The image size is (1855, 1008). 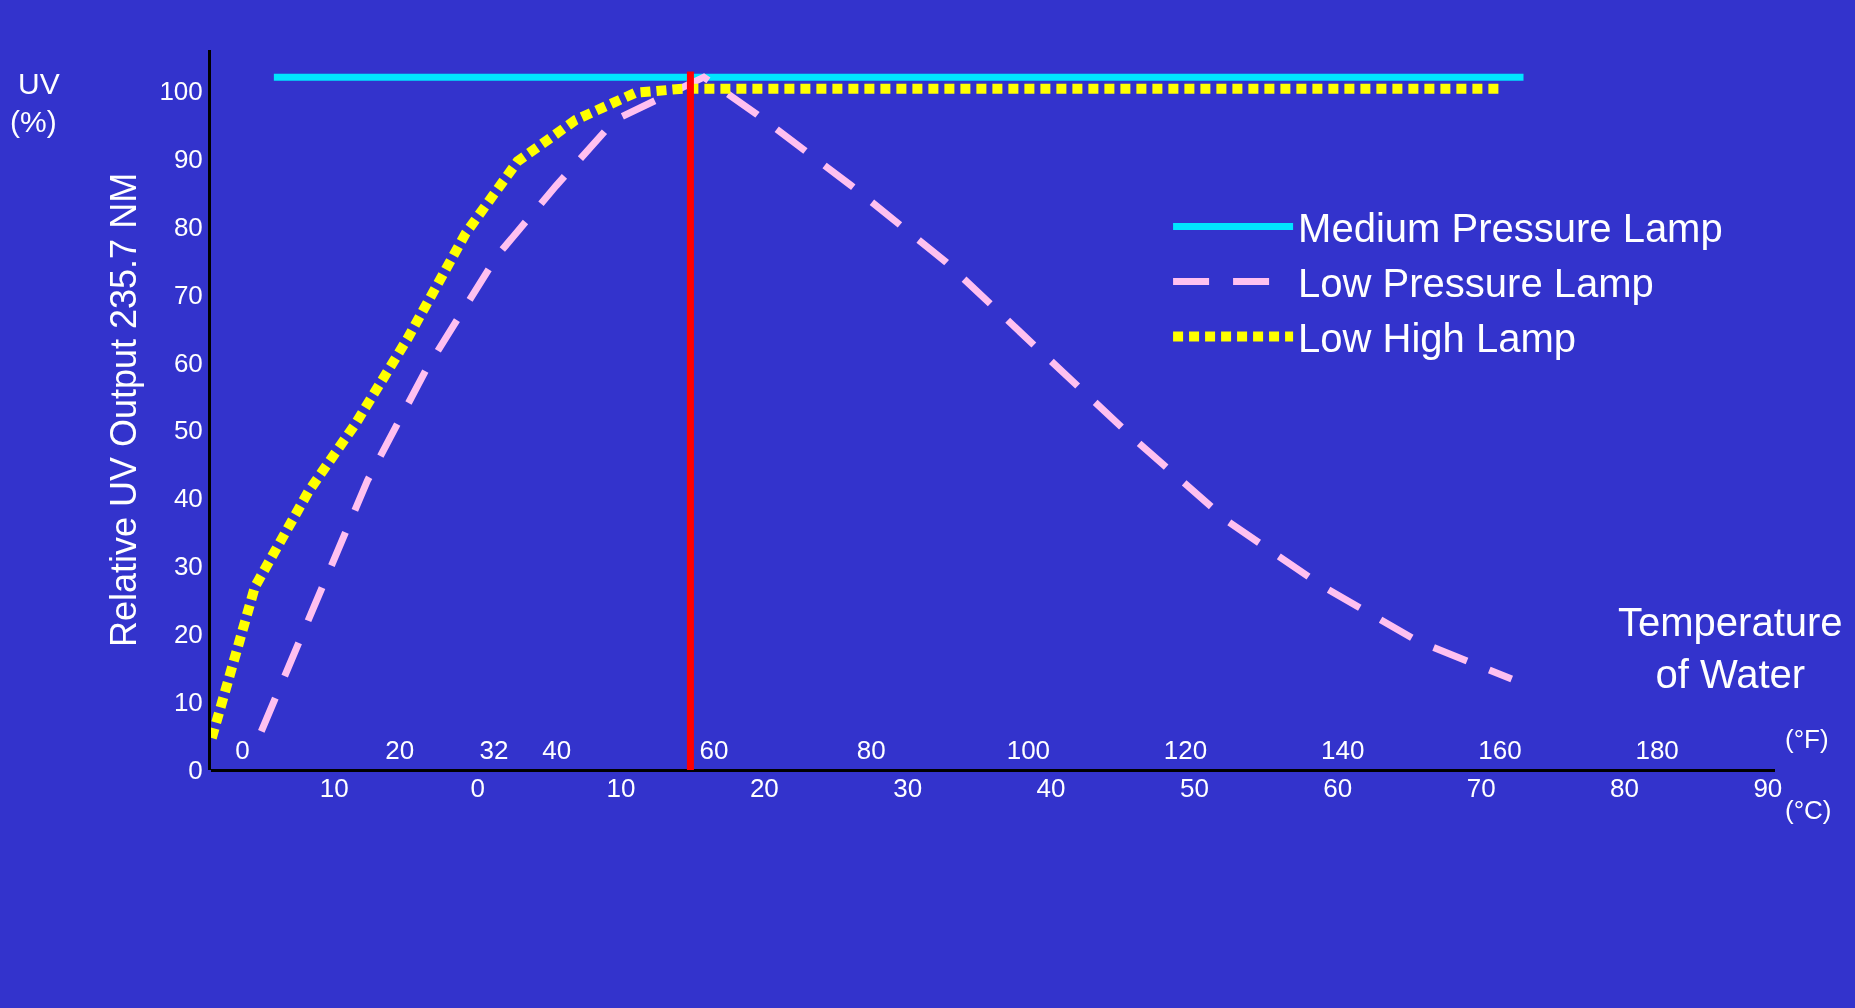 I want to click on x-tick-label: 20, so click(x=400, y=749).